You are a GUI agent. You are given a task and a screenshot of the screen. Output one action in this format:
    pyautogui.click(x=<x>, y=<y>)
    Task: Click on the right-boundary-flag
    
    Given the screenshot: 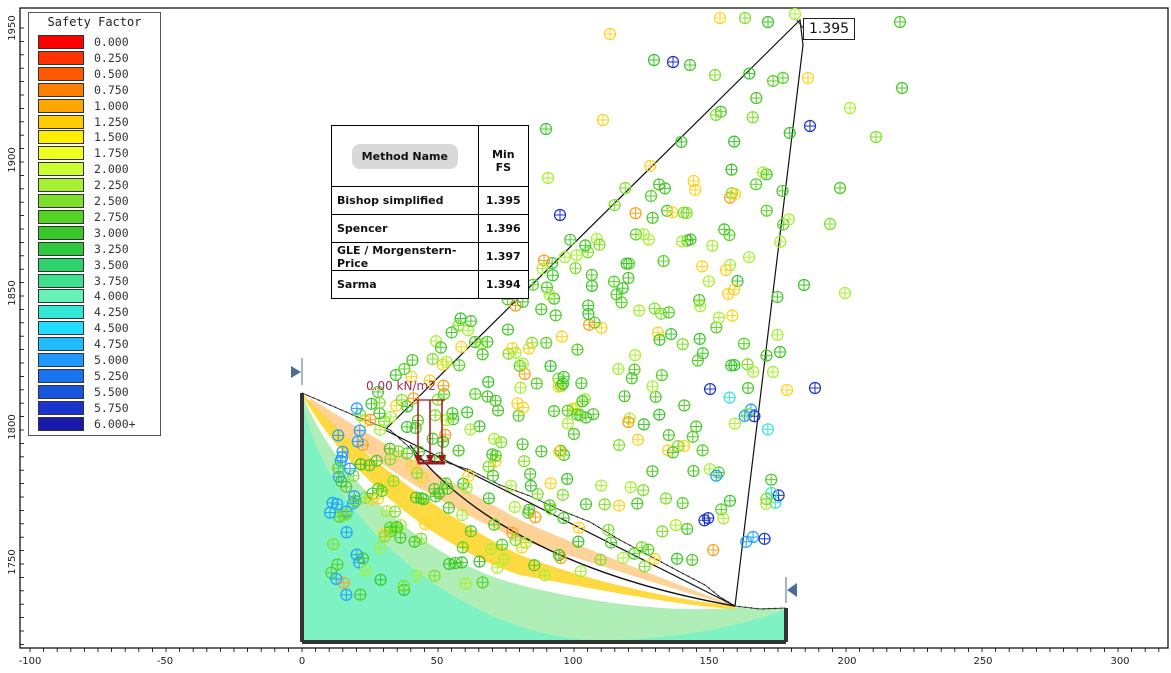 What is the action you would take?
    pyautogui.click(x=792, y=590)
    